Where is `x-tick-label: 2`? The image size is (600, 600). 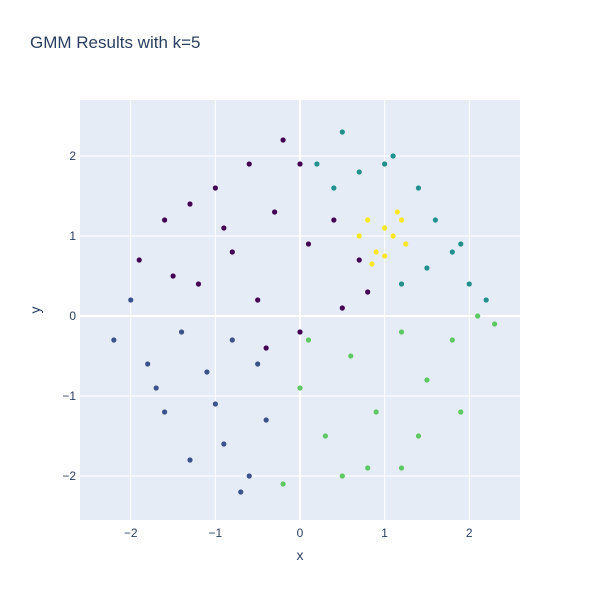
x-tick-label: 2 is located at coordinates (469, 533).